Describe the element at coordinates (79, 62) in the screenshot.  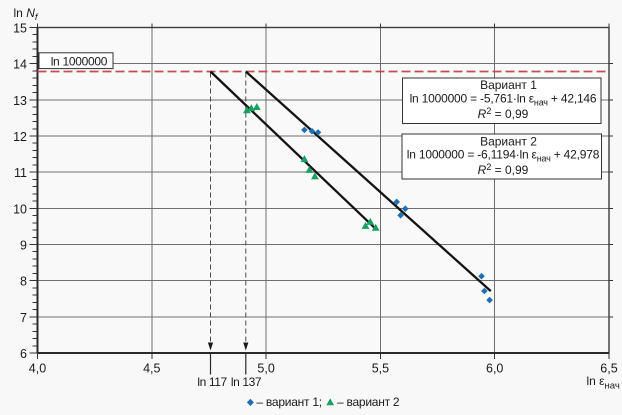
I see `svg-text: ln 1000000` at that location.